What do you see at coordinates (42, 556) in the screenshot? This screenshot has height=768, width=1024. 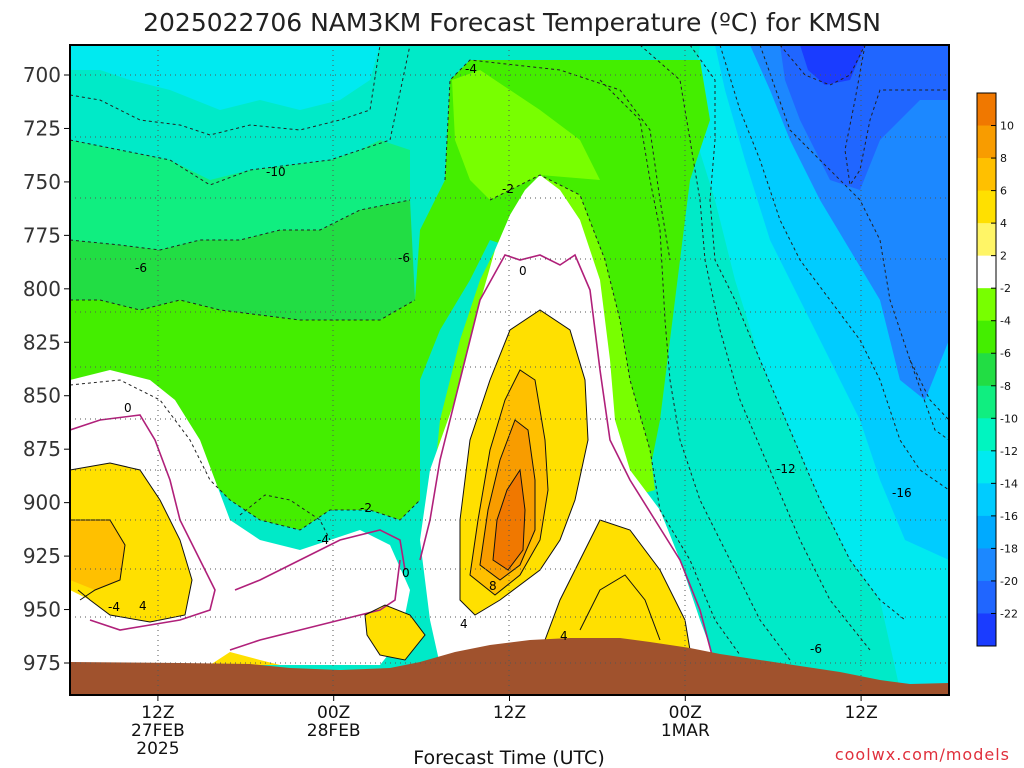 I see `y-tick-label: 925` at bounding box center [42, 556].